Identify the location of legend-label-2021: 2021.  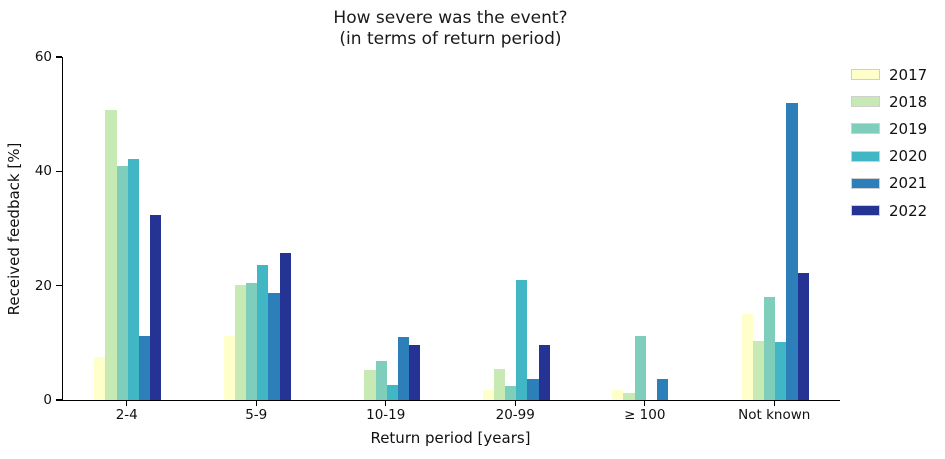
(908, 183).